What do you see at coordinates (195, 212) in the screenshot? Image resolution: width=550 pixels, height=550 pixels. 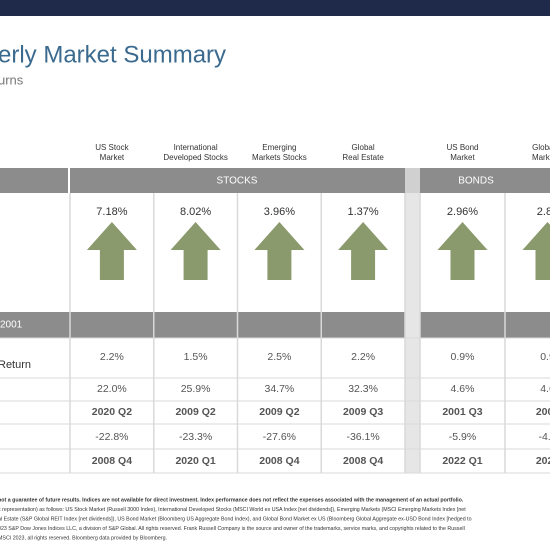 I see `return-value: 8.02%` at bounding box center [195, 212].